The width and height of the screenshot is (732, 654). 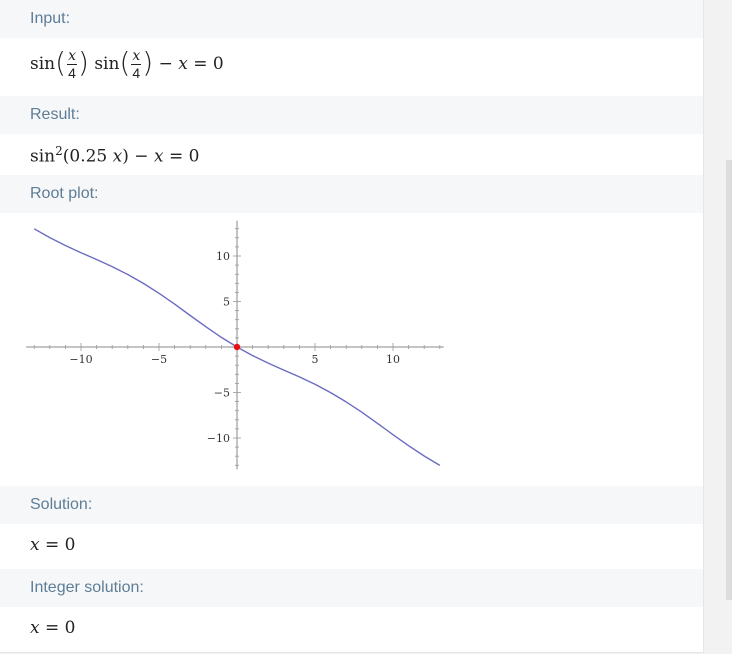 I want to click on y-tick-label: −10, so click(x=218, y=438).